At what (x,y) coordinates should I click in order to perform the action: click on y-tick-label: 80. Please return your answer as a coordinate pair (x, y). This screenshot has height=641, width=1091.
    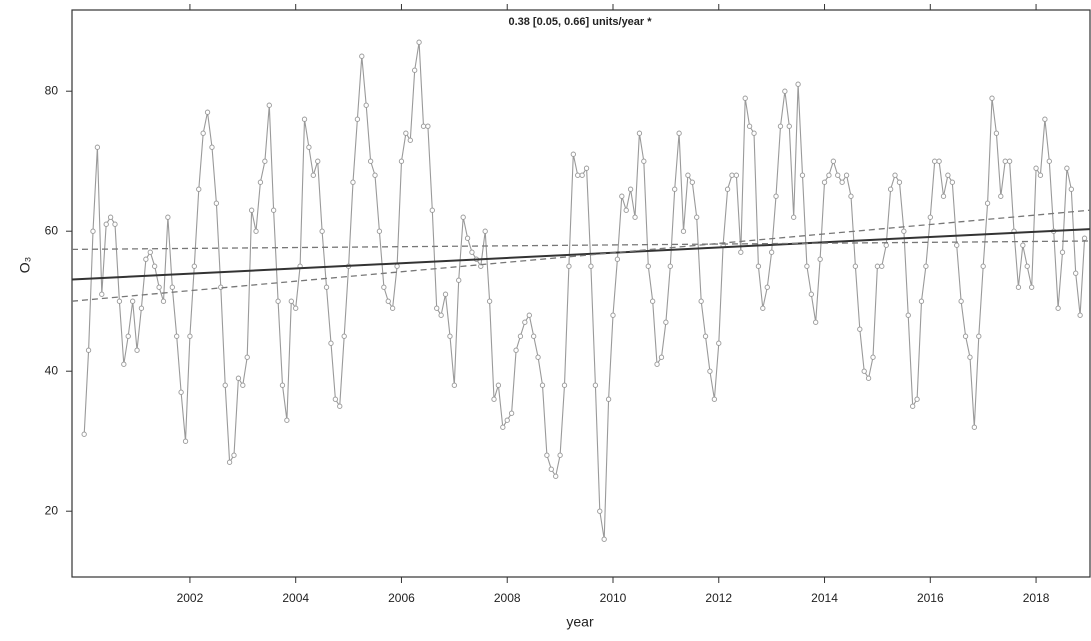
    Looking at the image, I should click on (52, 90).